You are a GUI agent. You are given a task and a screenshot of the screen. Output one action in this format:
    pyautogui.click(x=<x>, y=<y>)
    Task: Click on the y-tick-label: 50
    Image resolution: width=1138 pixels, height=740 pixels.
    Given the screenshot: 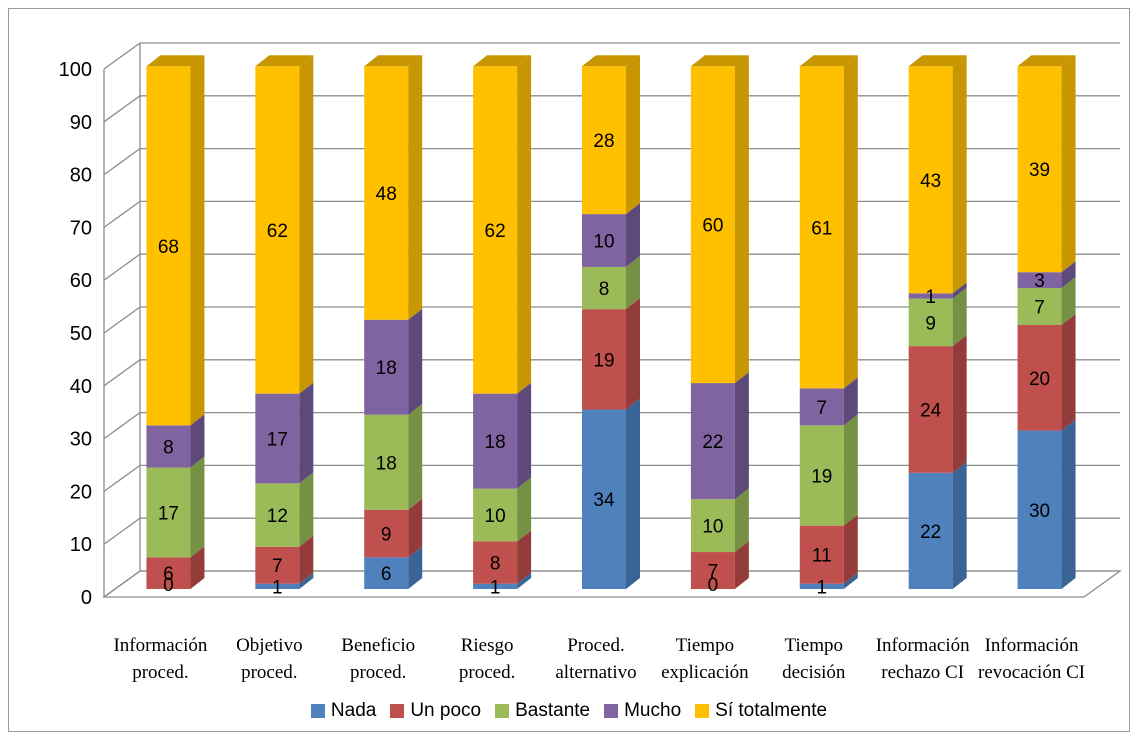 What is the action you would take?
    pyautogui.click(x=81, y=334)
    